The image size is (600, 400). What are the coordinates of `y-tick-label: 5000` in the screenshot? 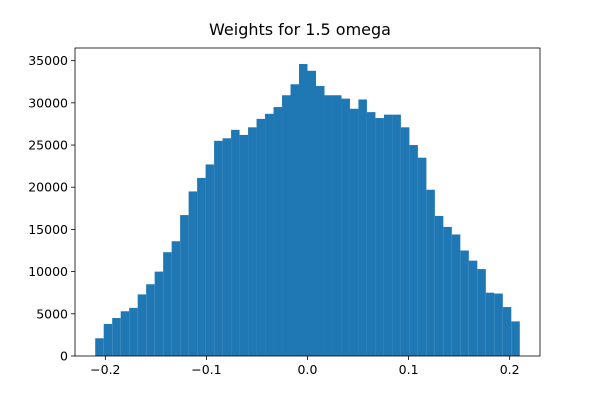 It's located at (52, 313).